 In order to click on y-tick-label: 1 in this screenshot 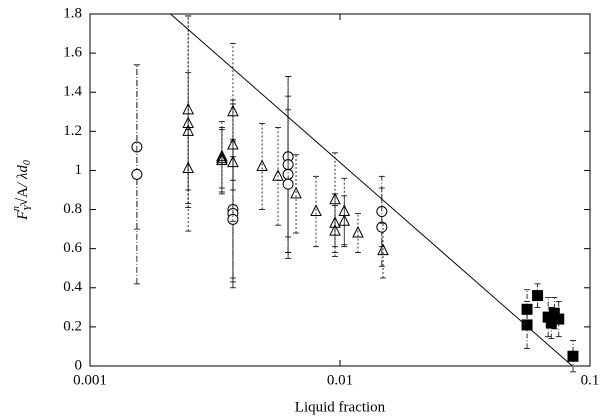, I will do `click(79, 170)`.